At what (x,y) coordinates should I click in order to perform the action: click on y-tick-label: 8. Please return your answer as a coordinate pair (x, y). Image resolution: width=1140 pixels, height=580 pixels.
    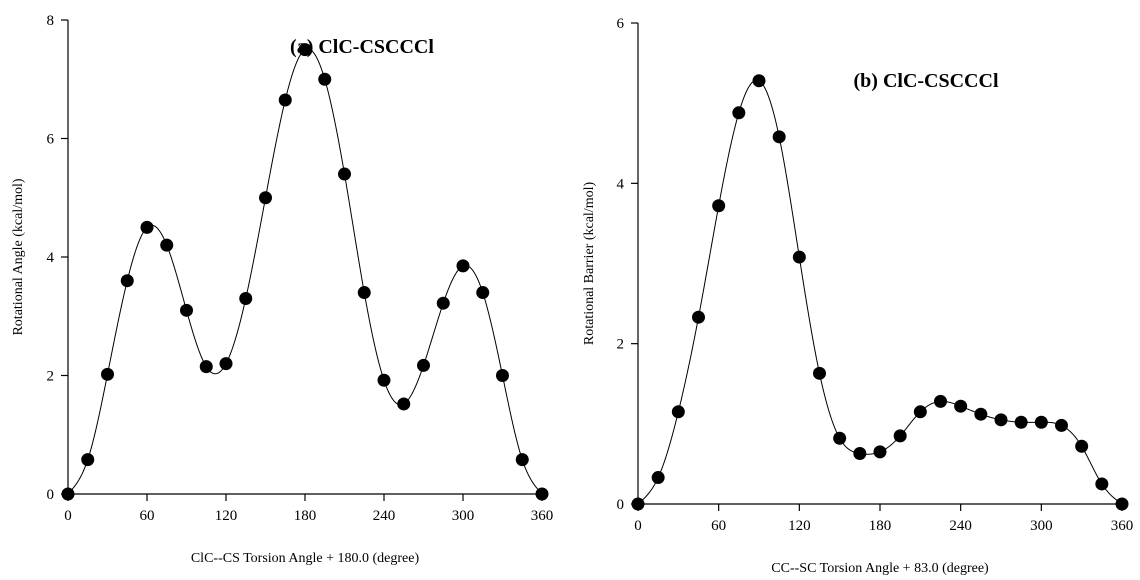
    Looking at the image, I should click on (51, 21).